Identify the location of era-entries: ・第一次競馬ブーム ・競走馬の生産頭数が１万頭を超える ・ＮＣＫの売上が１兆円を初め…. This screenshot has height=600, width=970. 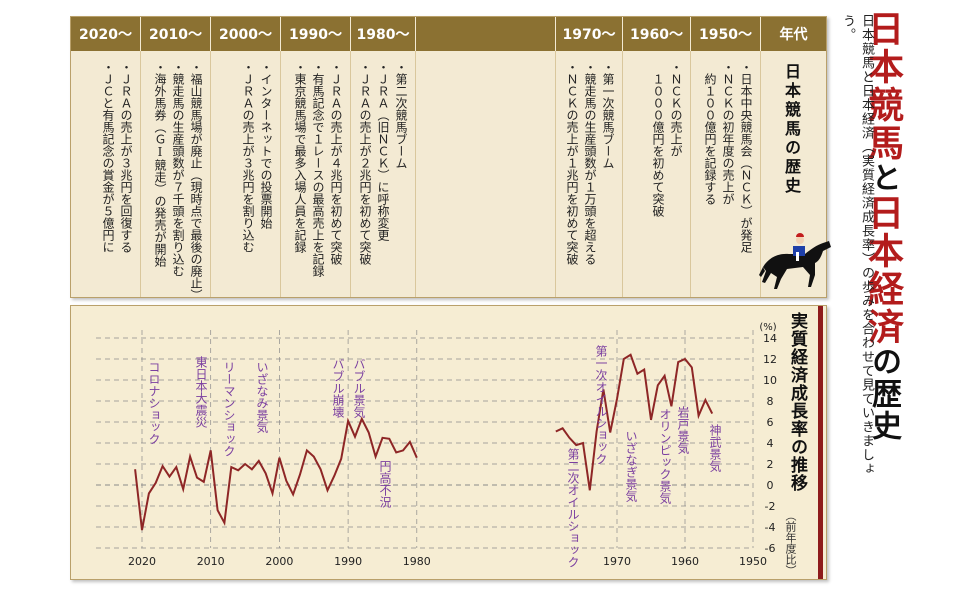
(589, 178).